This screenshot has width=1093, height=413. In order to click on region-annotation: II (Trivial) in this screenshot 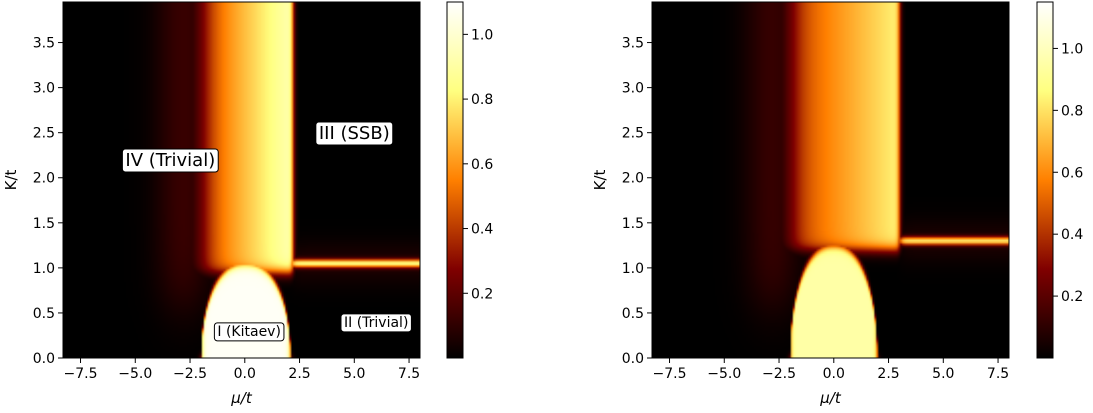, I will do `click(376, 323)`.